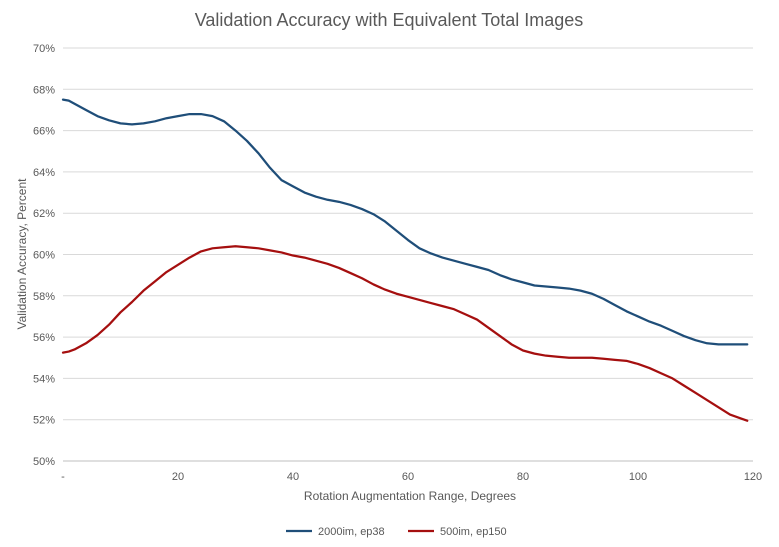 This screenshot has width=779, height=547. Describe the element at coordinates (396, 532) in the screenshot. I see `legend: 2000im, ep38 500im, ep150` at that location.